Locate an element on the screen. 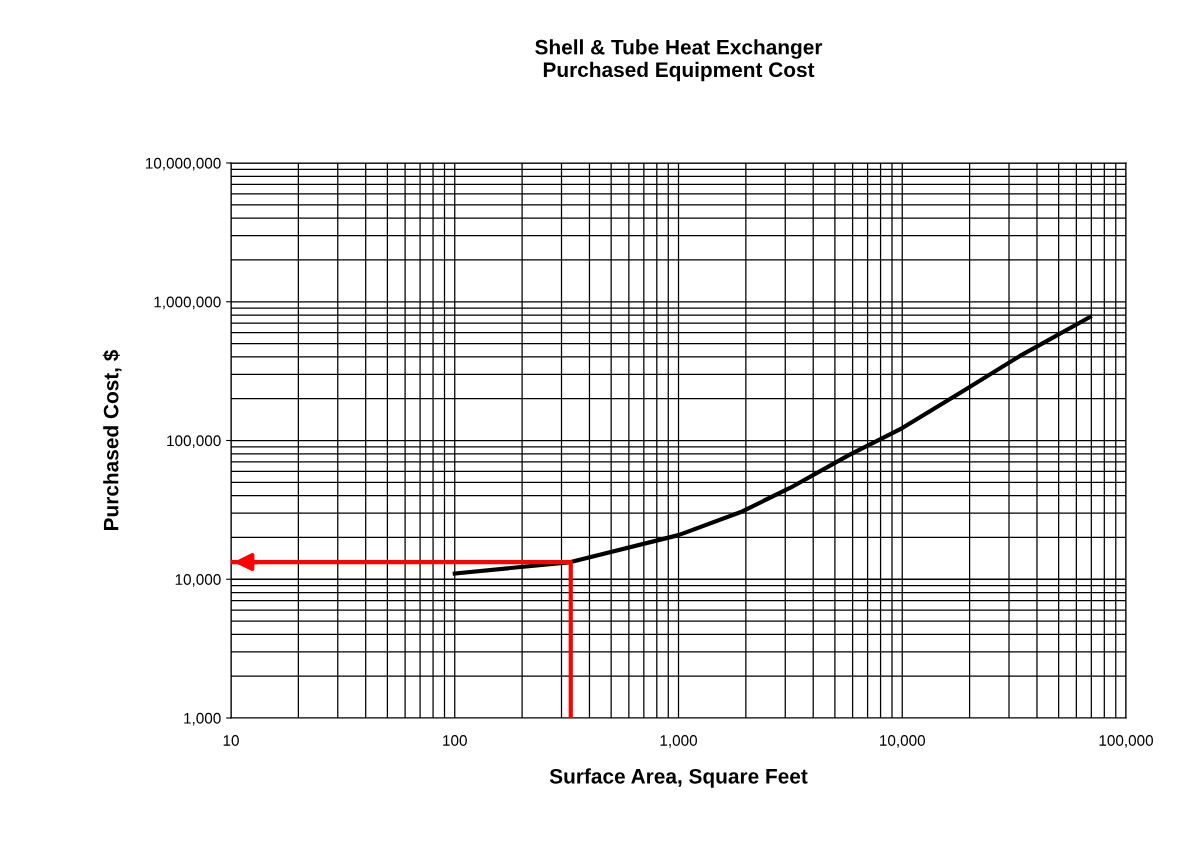 The width and height of the screenshot is (1189, 857). x-tick-label: 1,000 is located at coordinates (679, 741).